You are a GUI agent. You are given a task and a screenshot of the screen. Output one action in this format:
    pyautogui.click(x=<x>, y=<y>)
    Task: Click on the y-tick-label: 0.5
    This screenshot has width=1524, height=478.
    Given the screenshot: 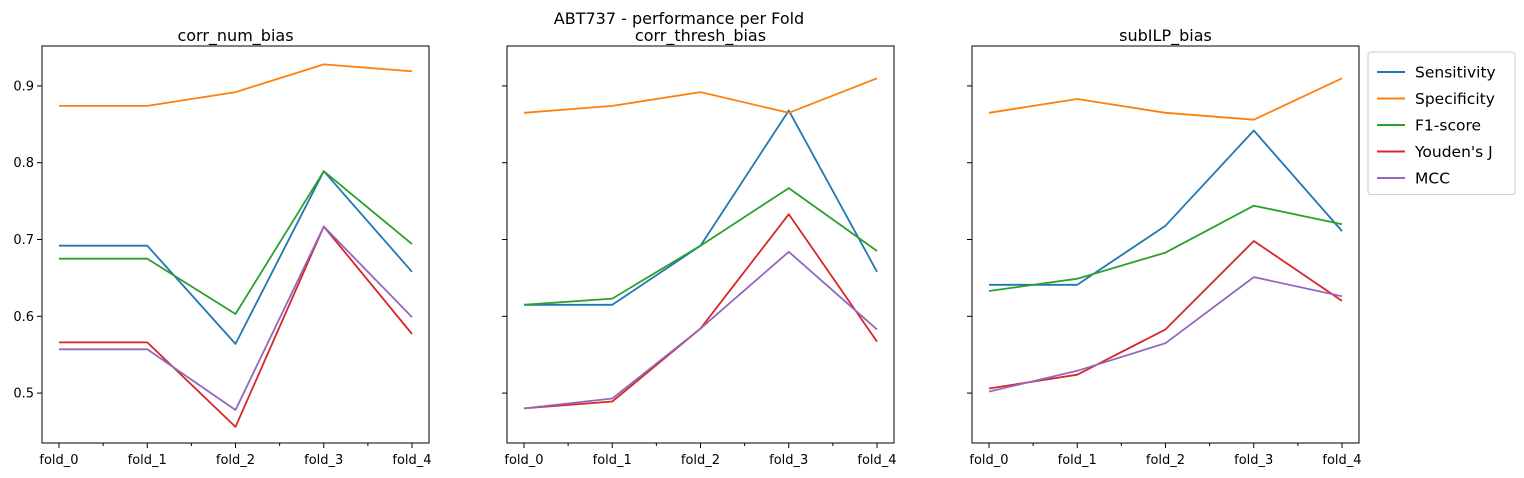 What is the action you would take?
    pyautogui.click(x=23, y=394)
    